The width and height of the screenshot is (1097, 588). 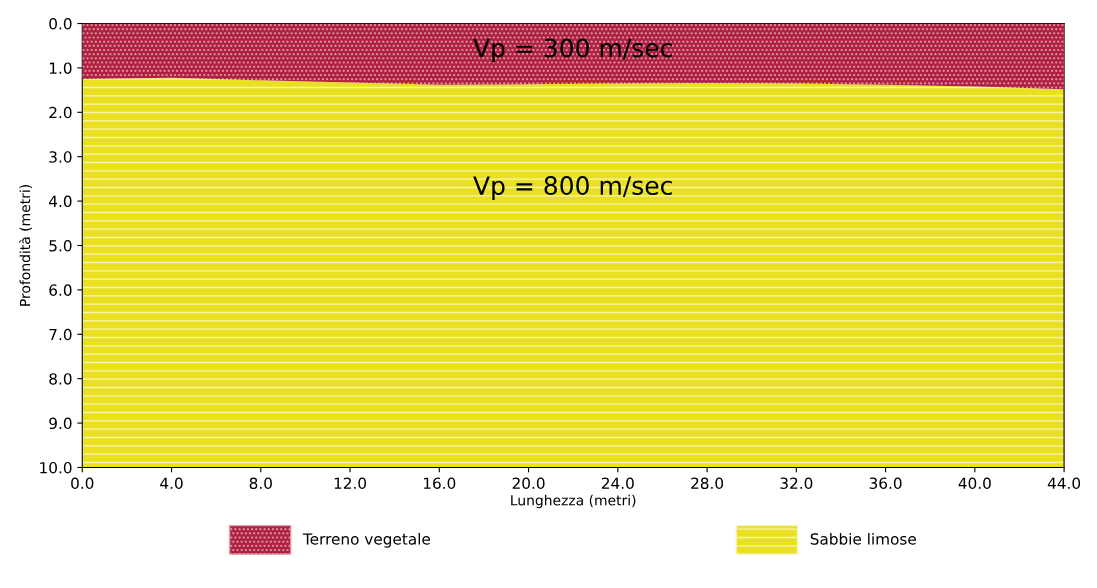 I want to click on legend-label: Terreno vegetale, so click(x=366, y=540).